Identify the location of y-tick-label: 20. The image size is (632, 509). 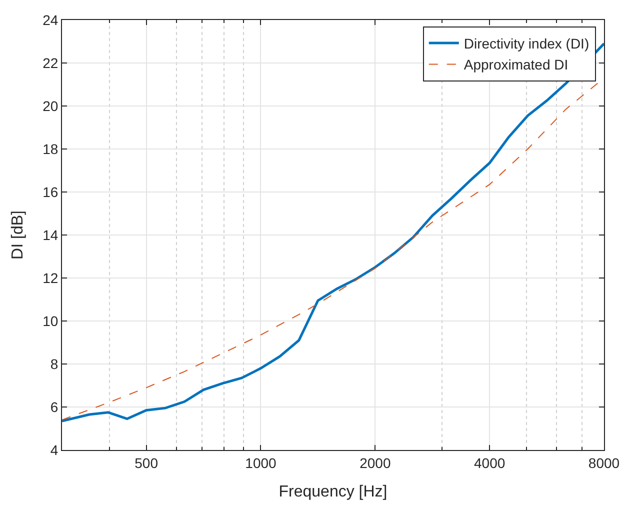
(50, 106).